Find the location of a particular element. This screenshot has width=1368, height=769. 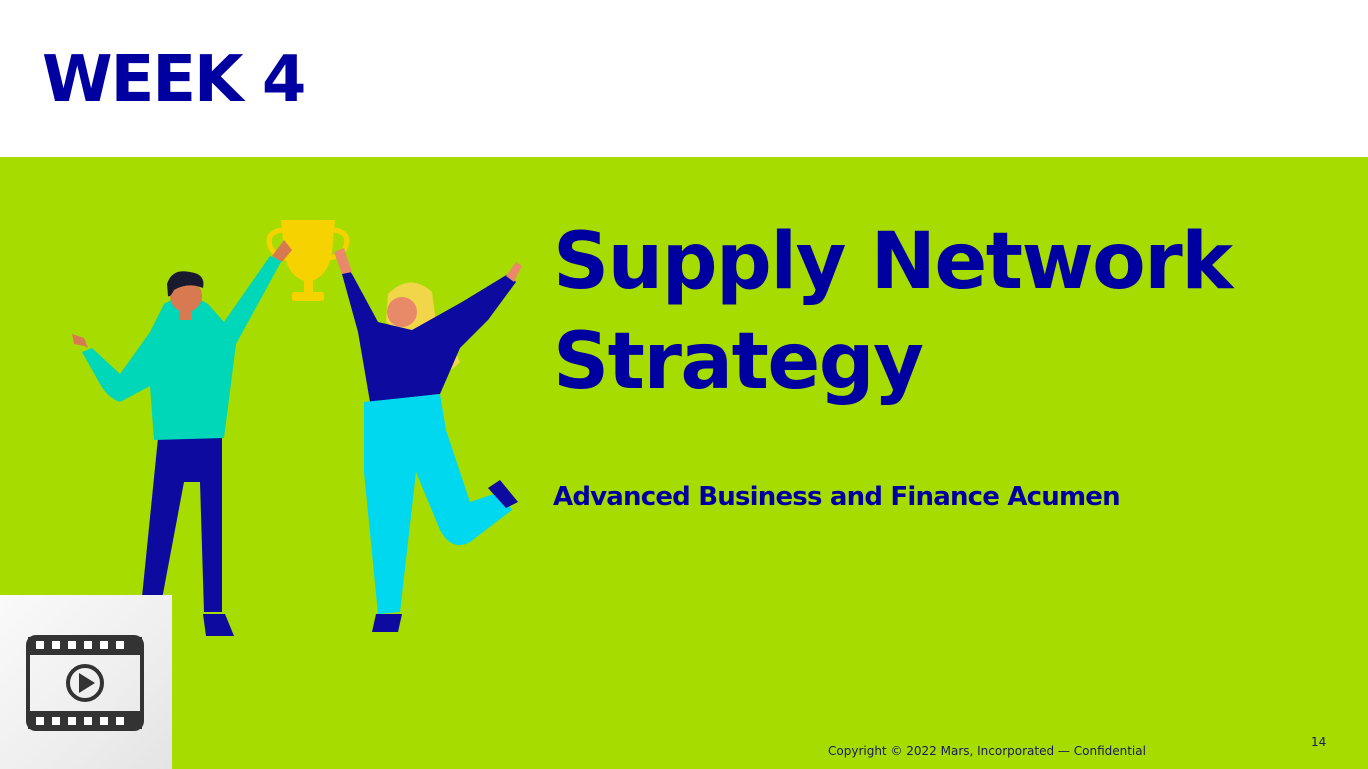

video-play-button is located at coordinates (86, 682).